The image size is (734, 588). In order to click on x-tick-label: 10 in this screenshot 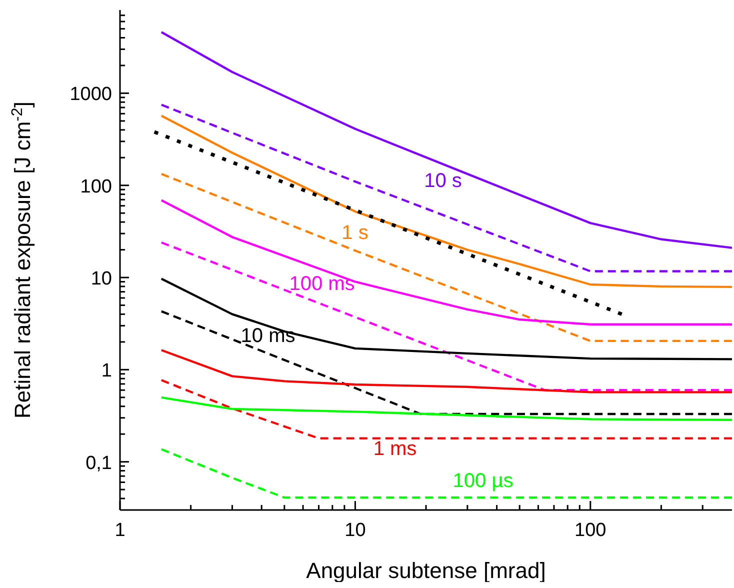, I will do `click(355, 530)`.